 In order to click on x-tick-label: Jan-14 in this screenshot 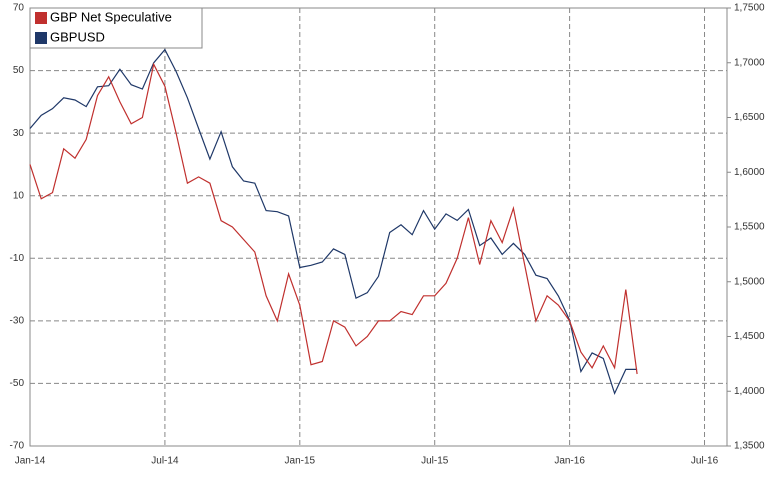, I will do `click(30, 461)`.